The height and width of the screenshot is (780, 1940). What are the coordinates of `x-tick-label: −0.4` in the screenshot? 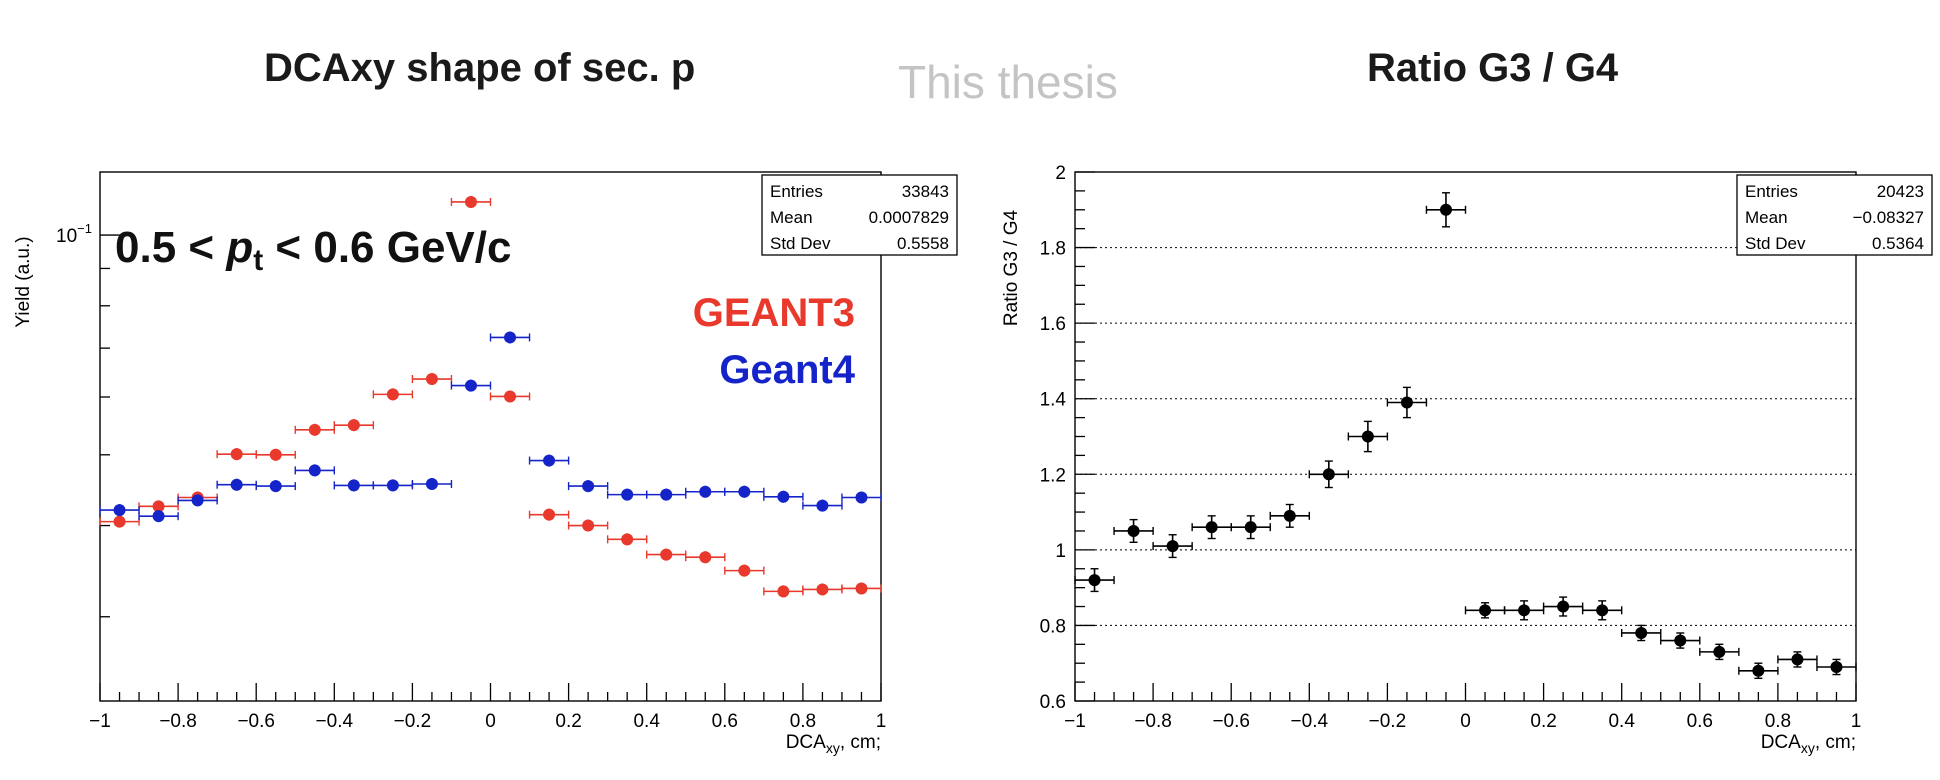 It's located at (1310, 721).